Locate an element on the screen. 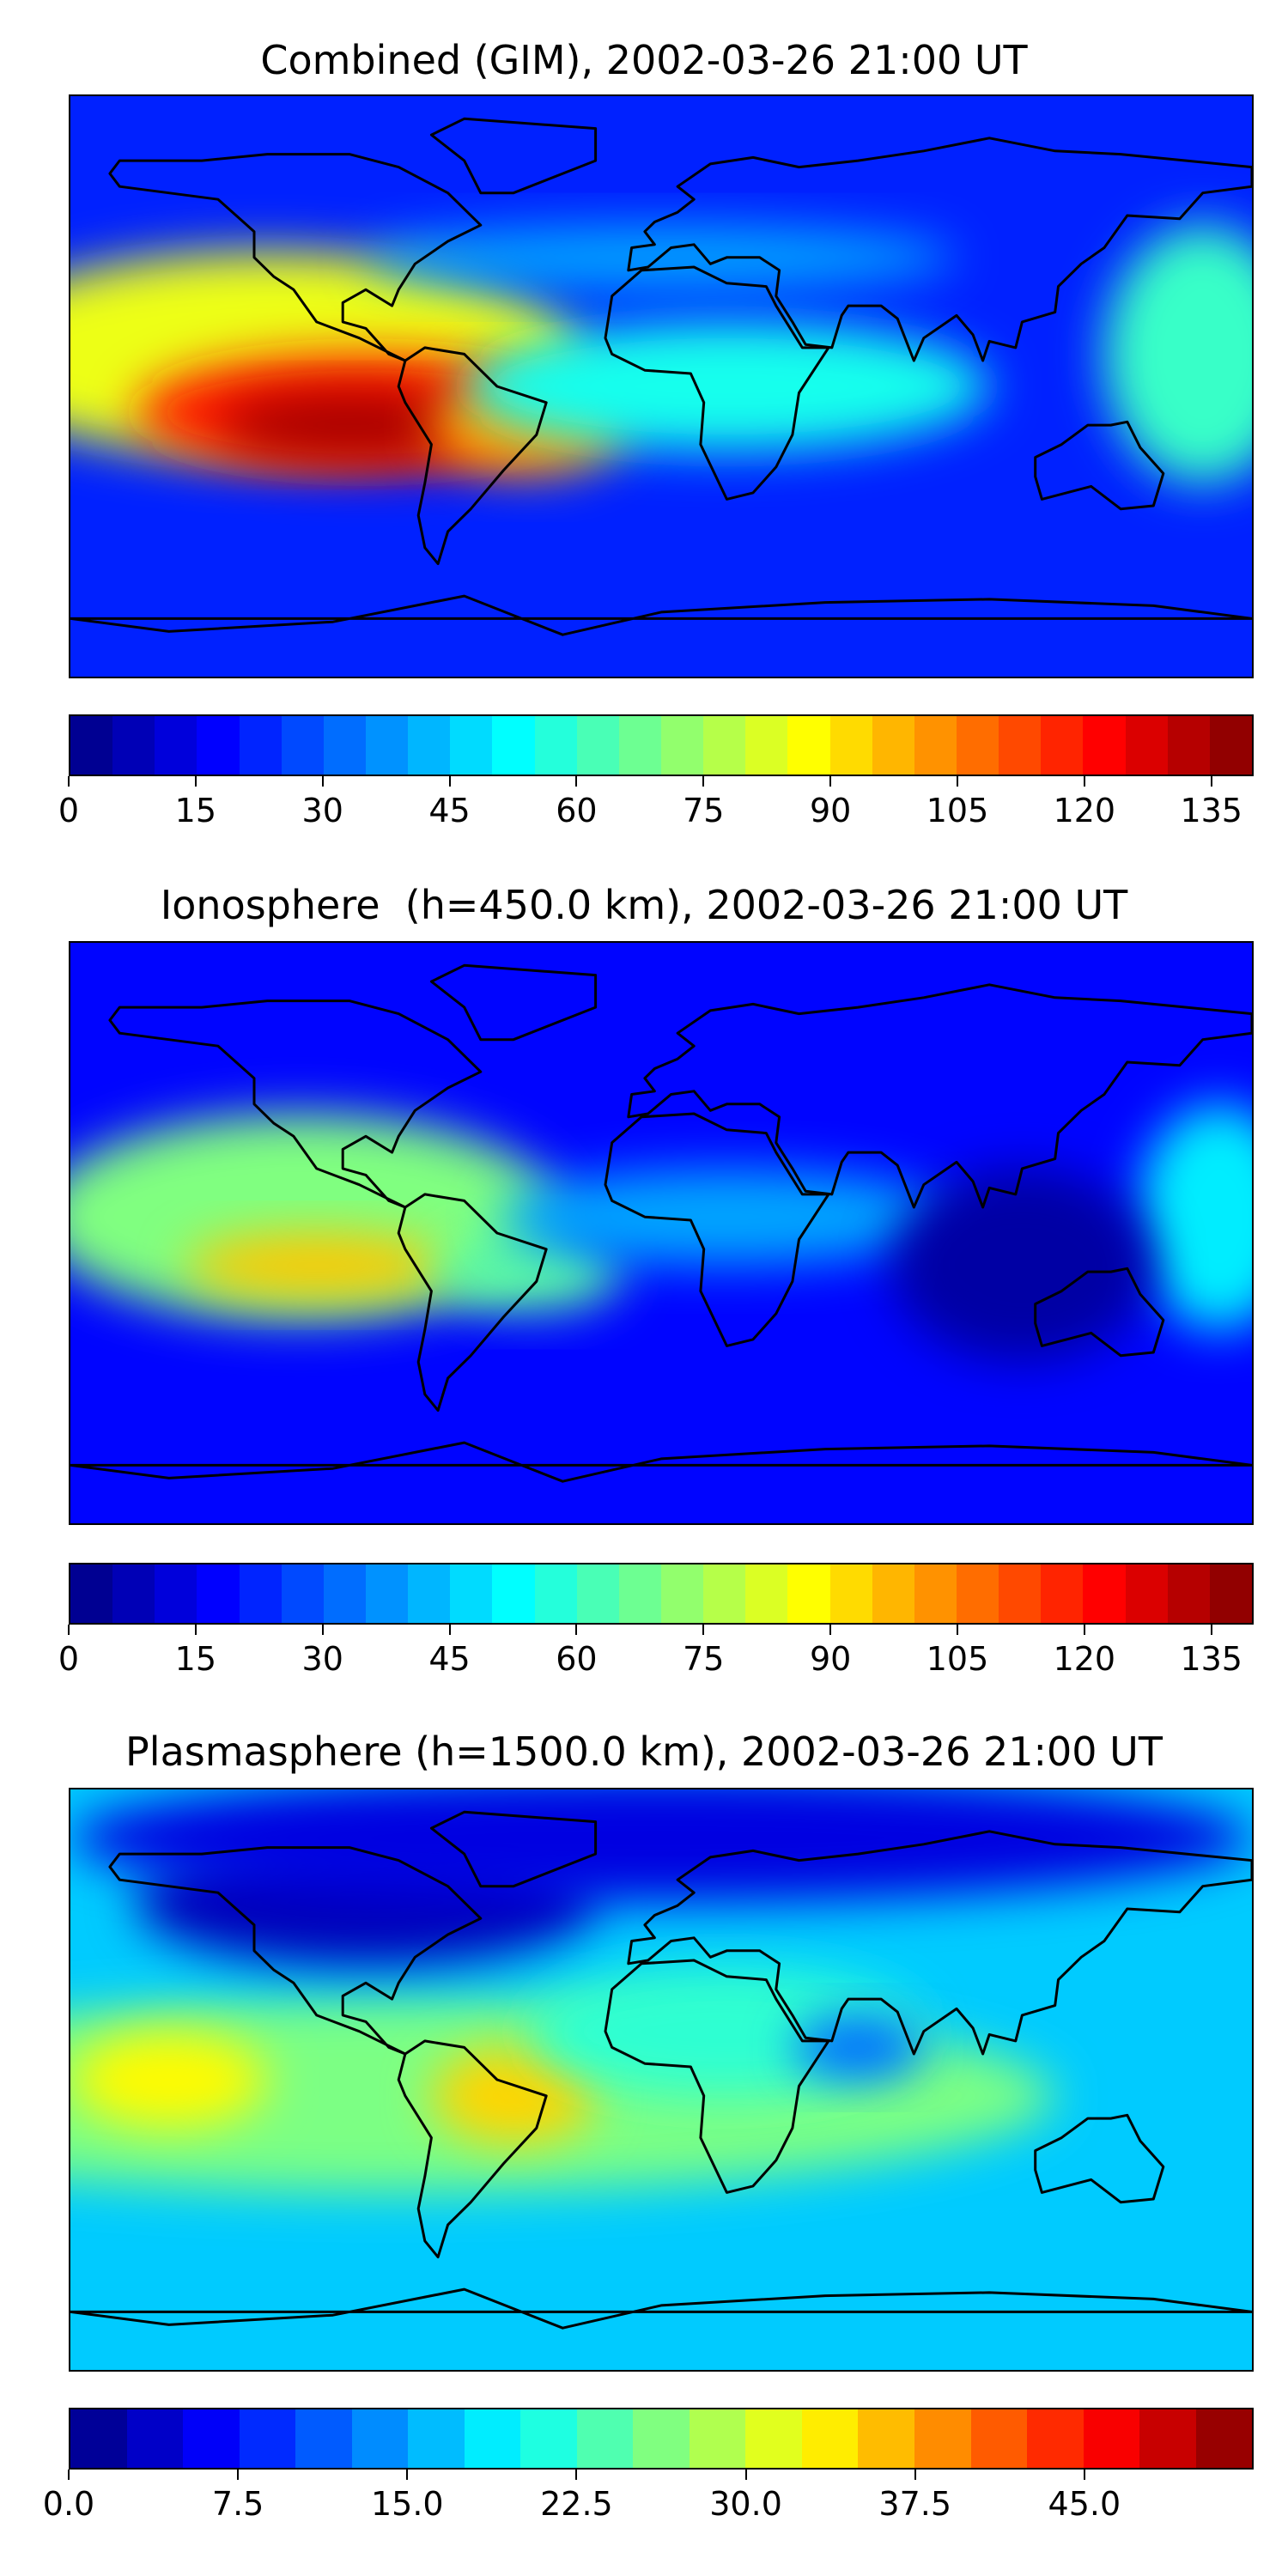 This screenshot has height=2576, width=1288. colorbar-tick-label: 75 is located at coordinates (704, 1659).